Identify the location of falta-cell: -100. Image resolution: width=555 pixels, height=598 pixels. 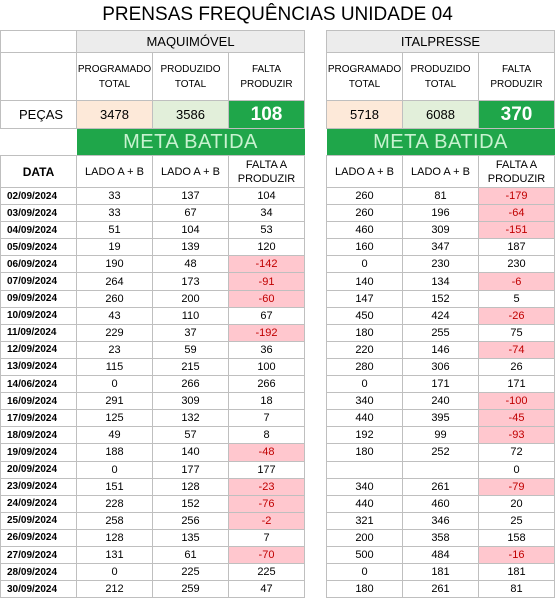
(516, 401).